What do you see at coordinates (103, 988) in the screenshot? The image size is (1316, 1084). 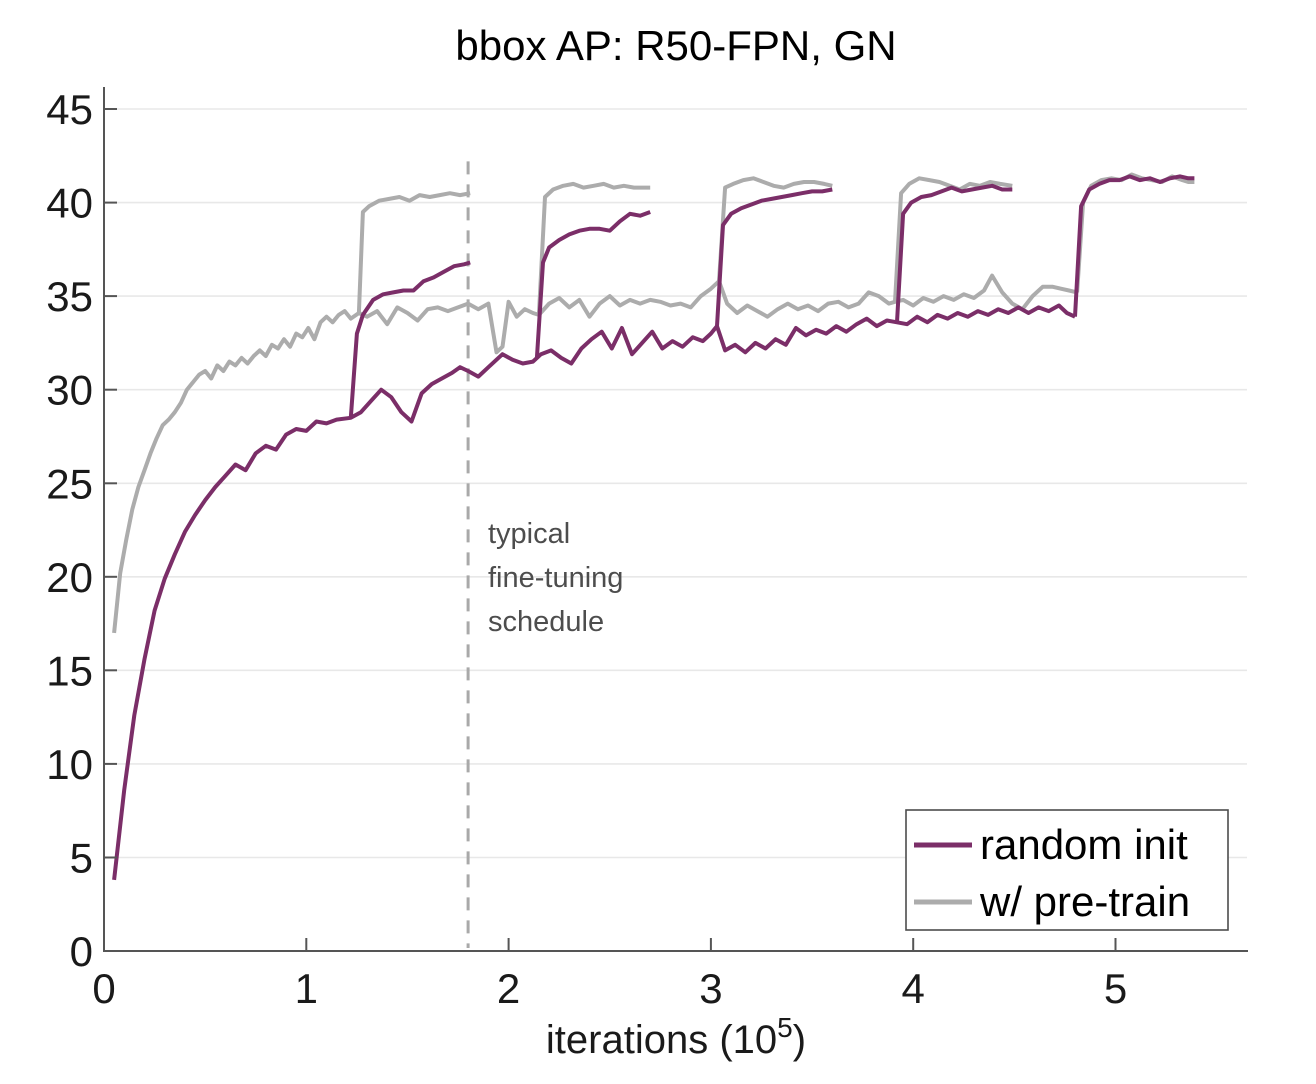 I see `x-tick-label-0: 0` at bounding box center [103, 988].